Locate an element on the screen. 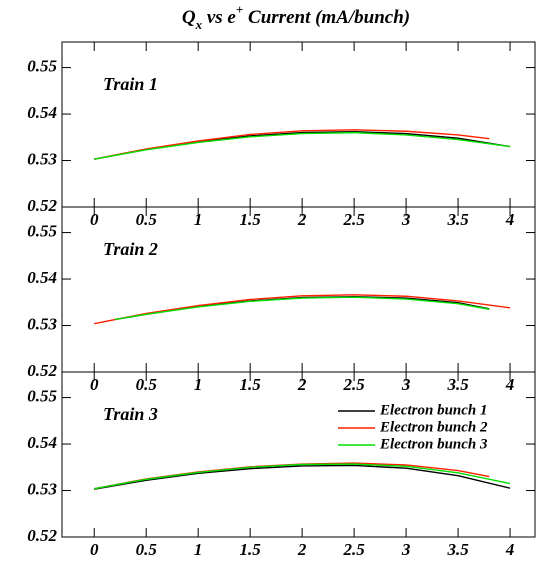  panel-label: Train 2 is located at coordinates (130, 249).